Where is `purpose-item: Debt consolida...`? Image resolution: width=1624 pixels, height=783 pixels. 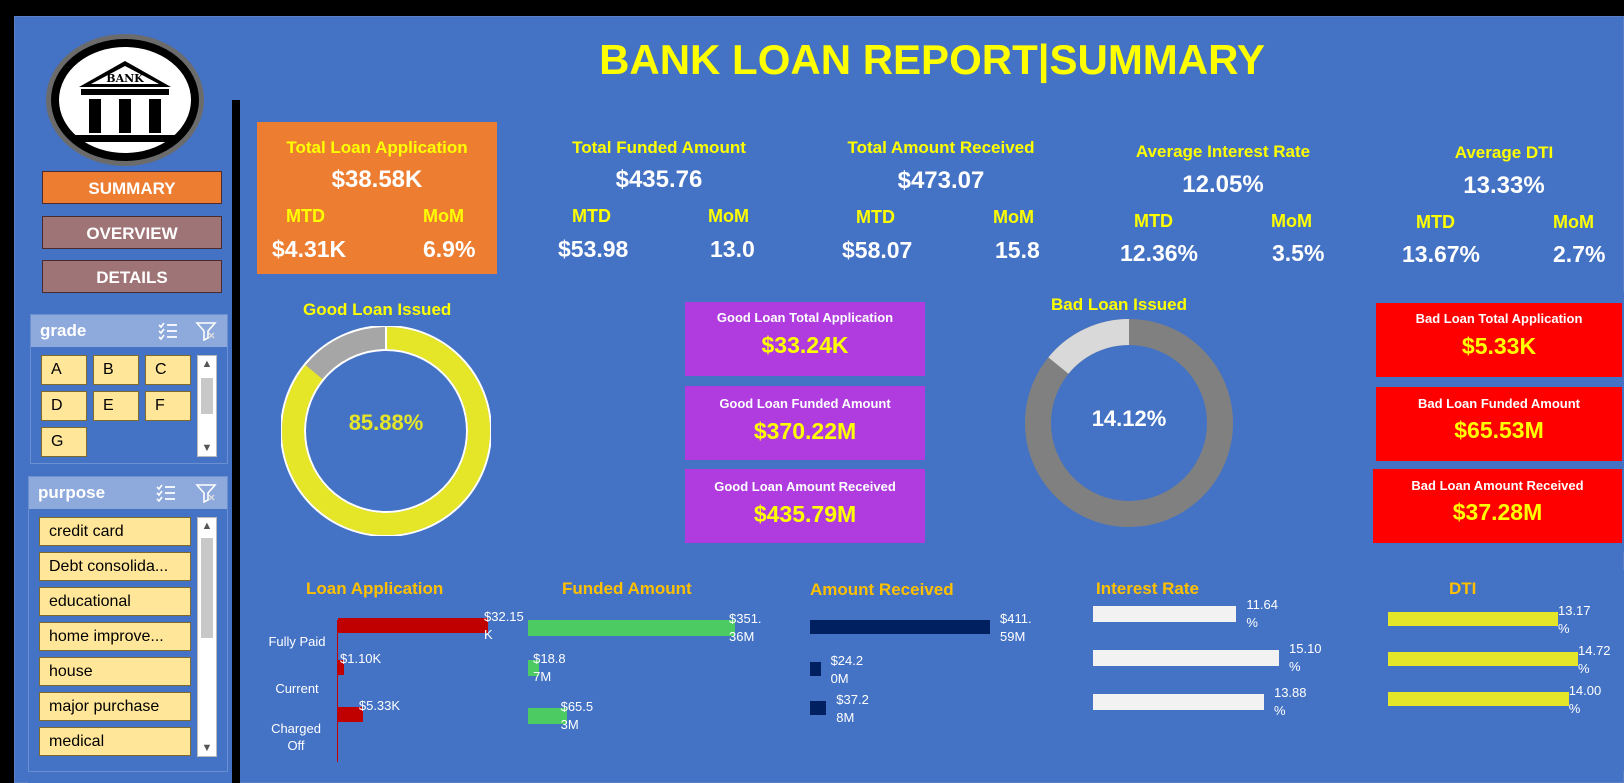 purpose-item: Debt consolida... is located at coordinates (115, 566).